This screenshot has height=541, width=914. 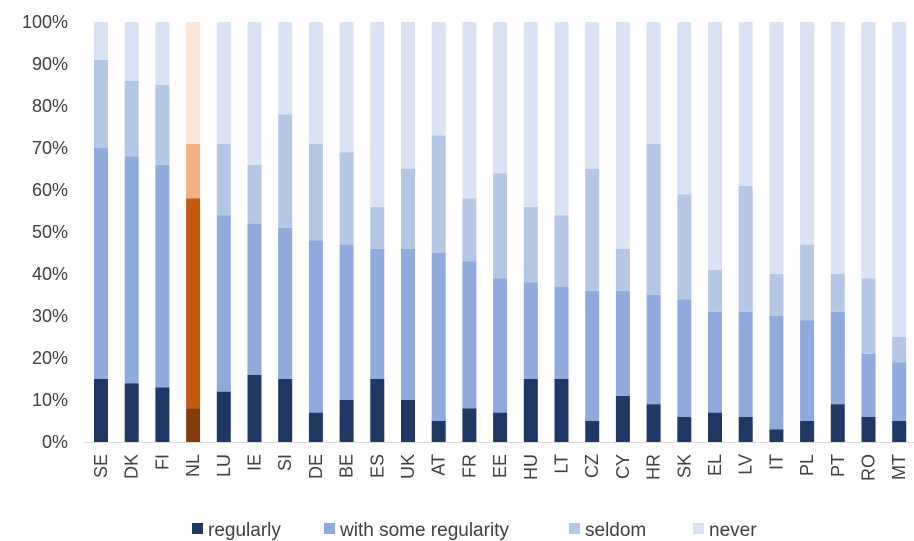 I want to click on x-tick-label: FI, so click(x=162, y=462).